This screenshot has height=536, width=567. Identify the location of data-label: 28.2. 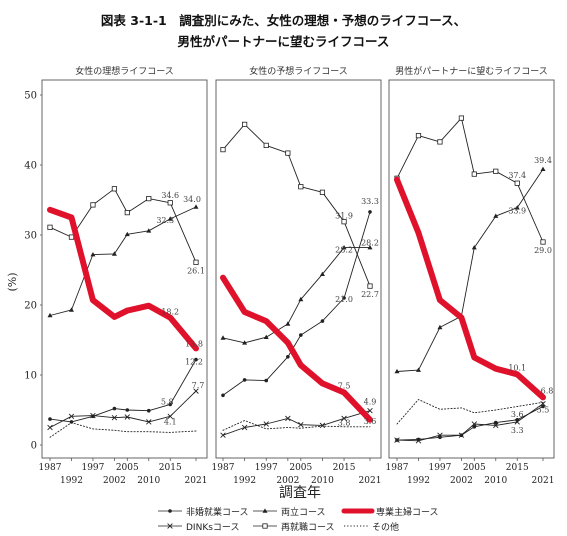
(344, 250).